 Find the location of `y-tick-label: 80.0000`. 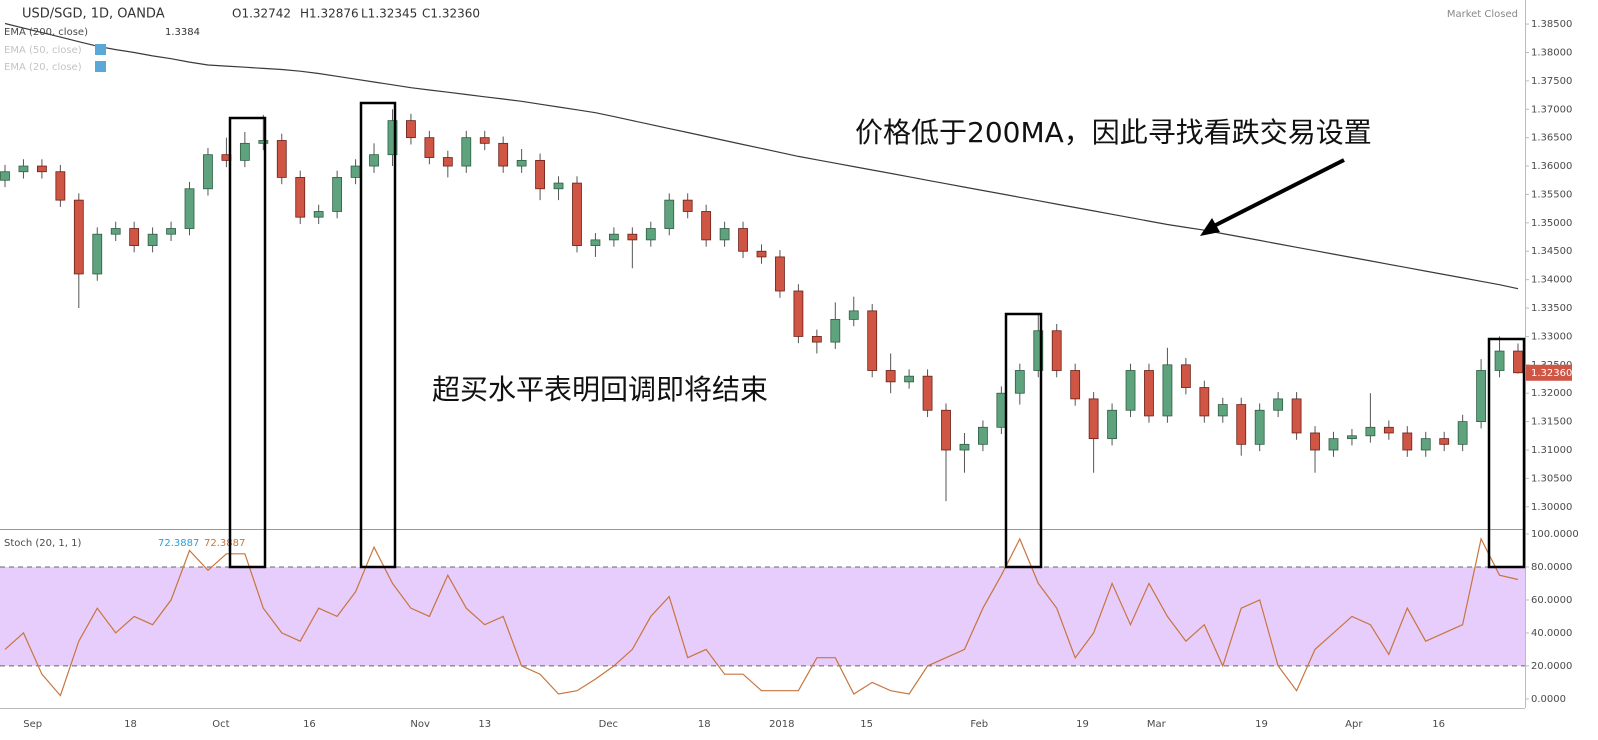

y-tick-label: 80.0000 is located at coordinates (1551, 567).